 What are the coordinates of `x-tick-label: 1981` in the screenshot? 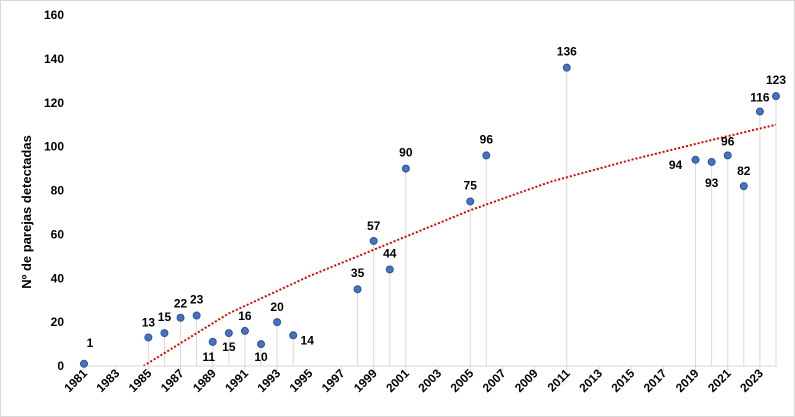 It's located at (75, 380).